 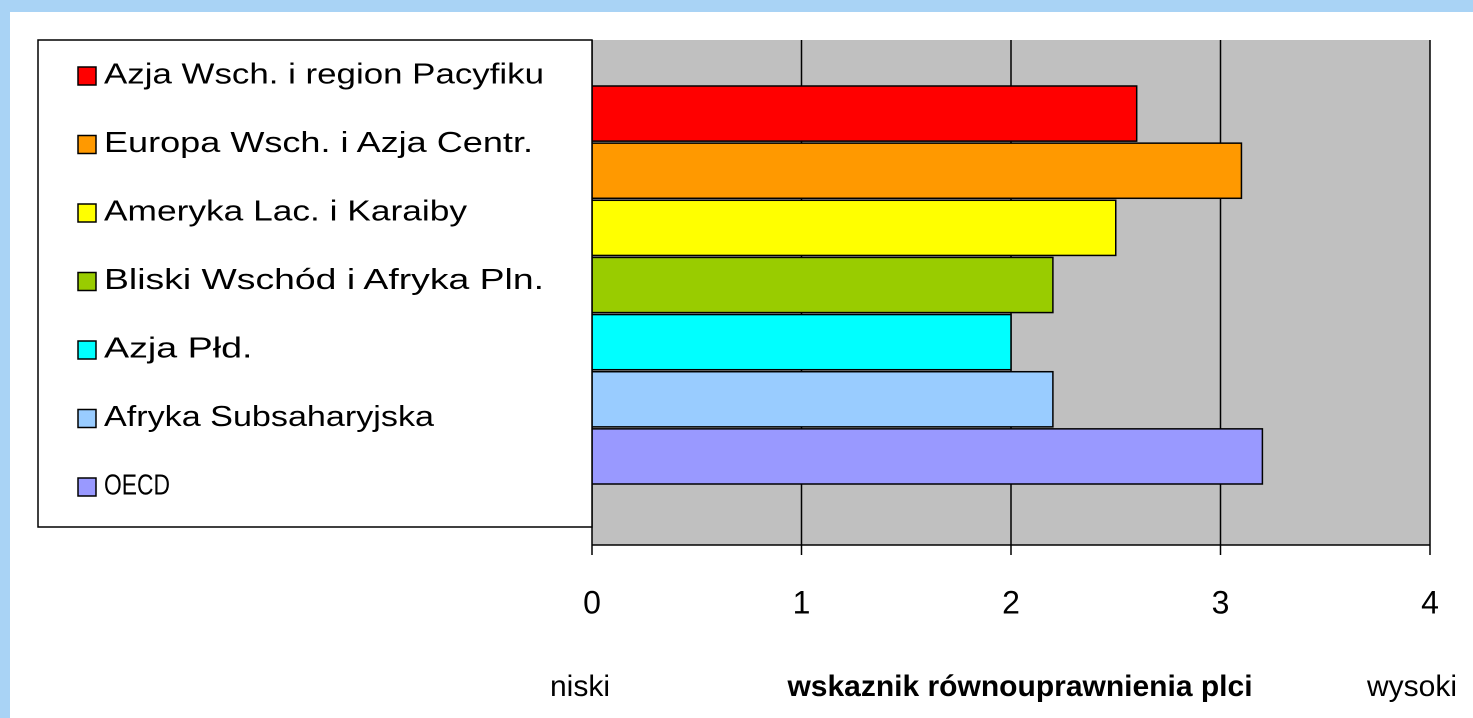 What do you see at coordinates (580, 686) in the screenshot?
I see `annotation: niski` at bounding box center [580, 686].